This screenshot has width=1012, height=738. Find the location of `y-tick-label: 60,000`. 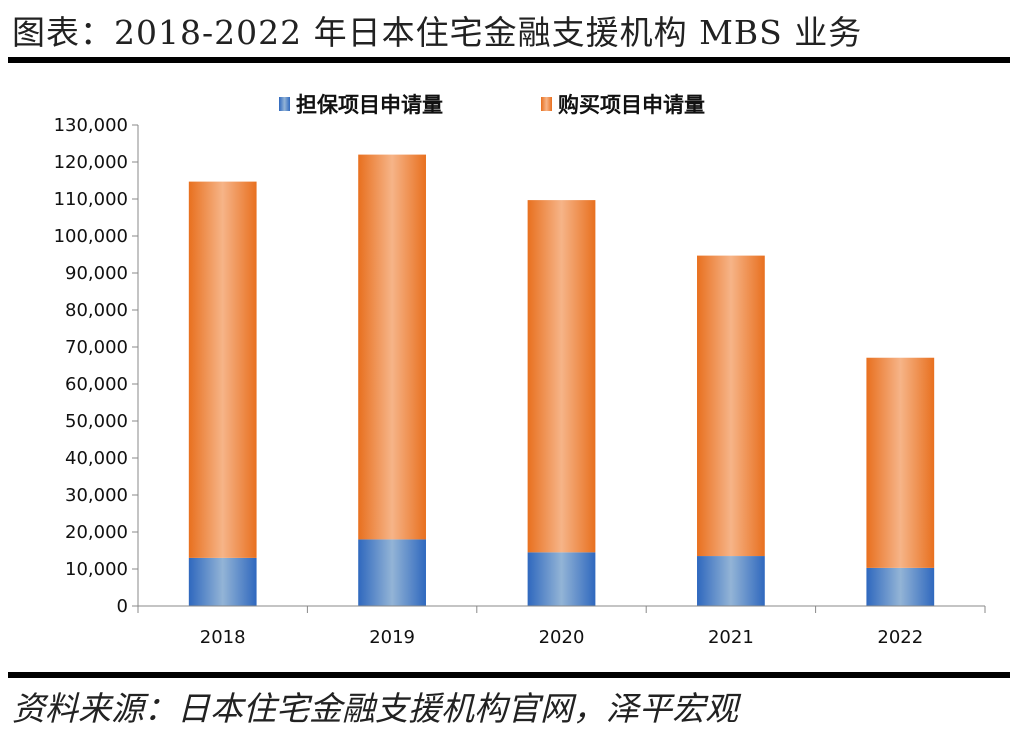

y-tick-label: 60,000 is located at coordinates (96, 384).